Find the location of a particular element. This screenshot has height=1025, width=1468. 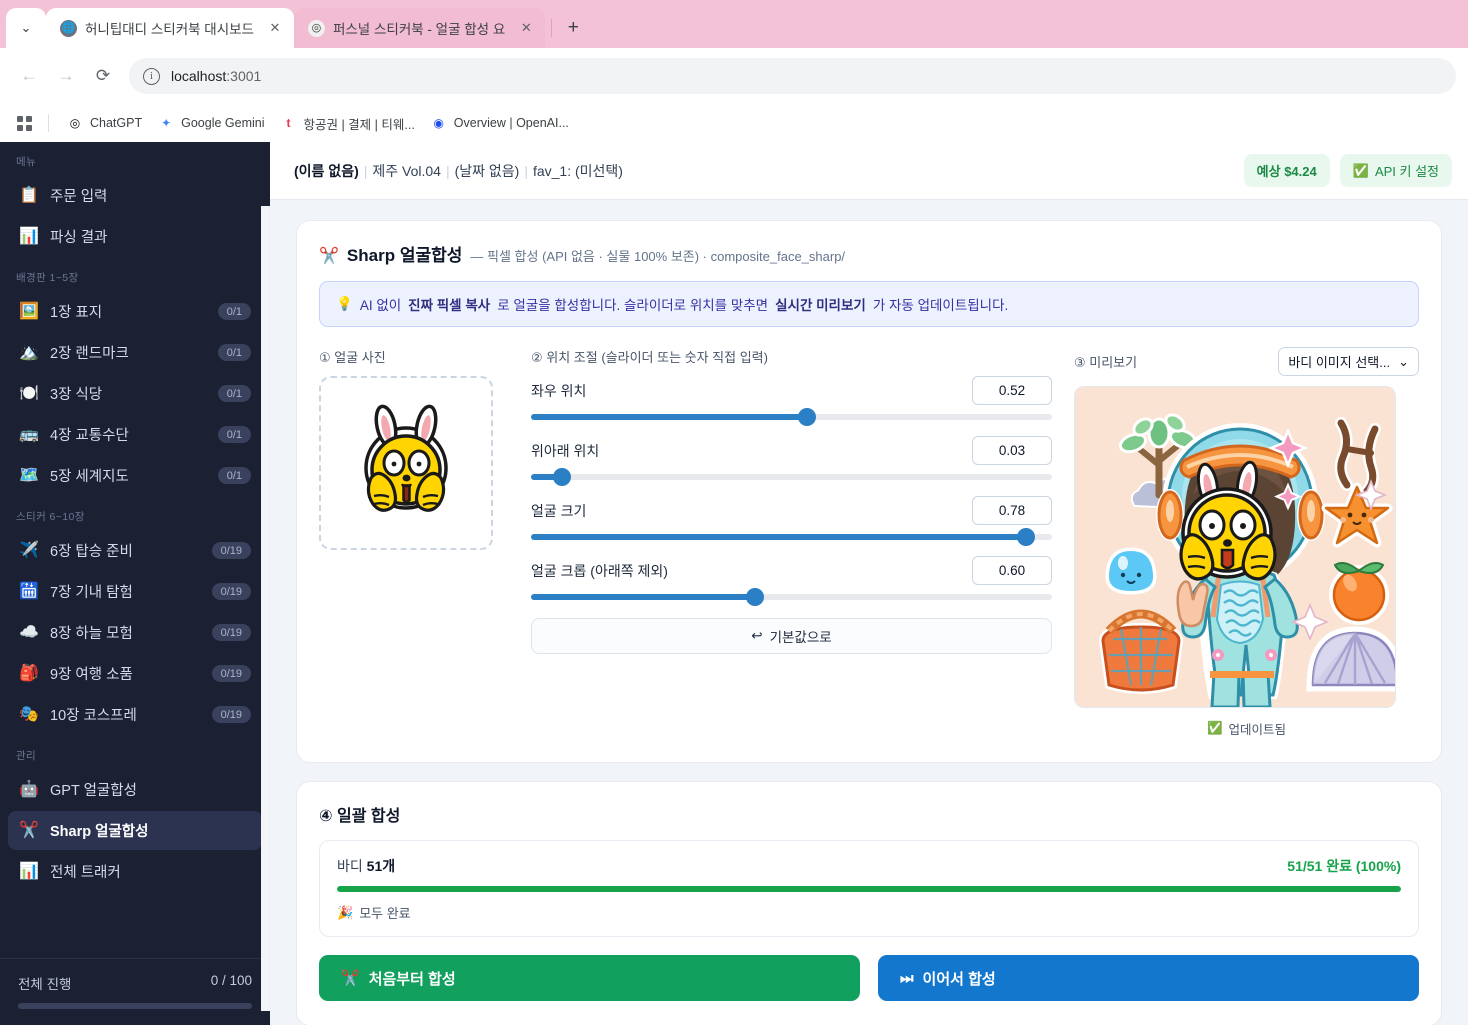

slider-row-3: 얼굴 크기 is located at coordinates (791, 521).